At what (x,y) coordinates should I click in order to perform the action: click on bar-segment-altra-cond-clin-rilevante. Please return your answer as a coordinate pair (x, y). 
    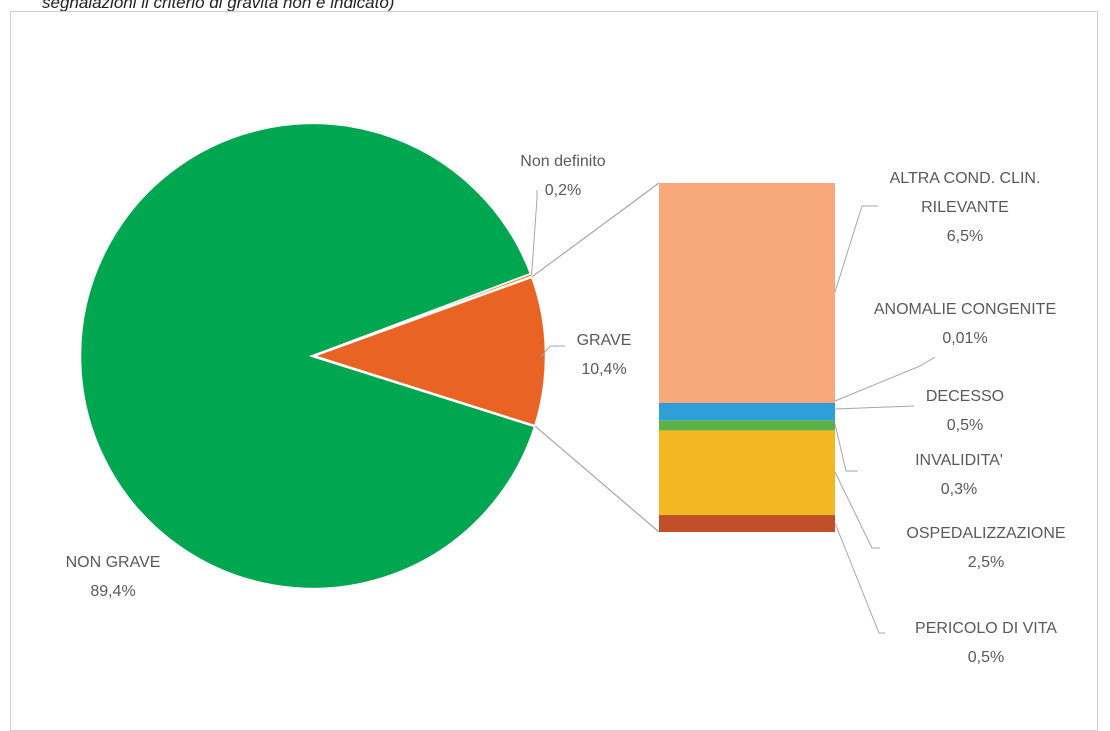
    Looking at the image, I should click on (747, 293).